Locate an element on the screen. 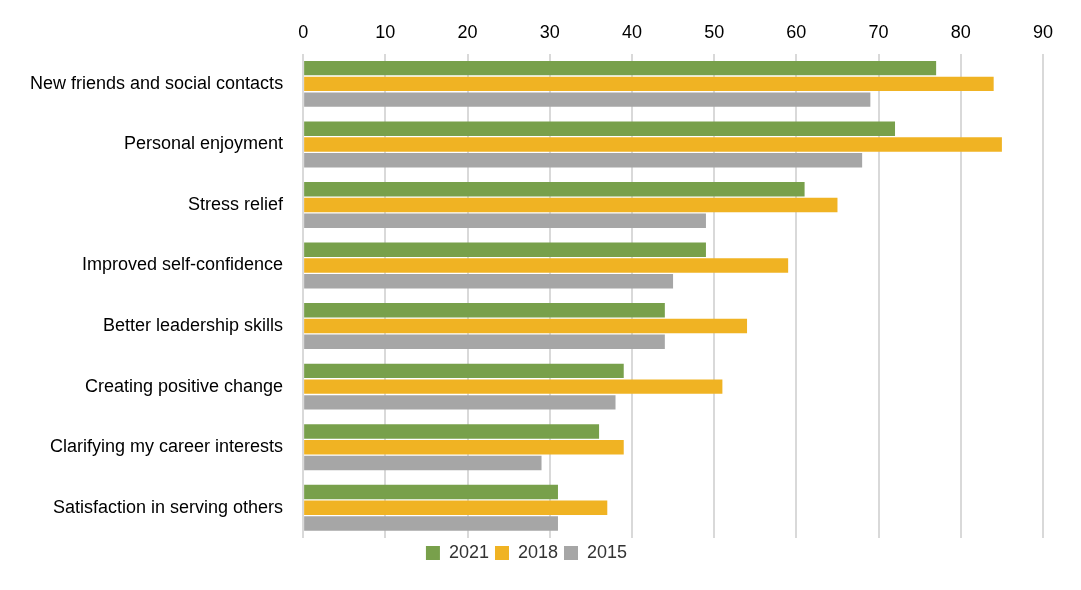 Image resolution: width=1081 pixels, height=590 pixels. x-tick-label: 80 is located at coordinates (960, 31).